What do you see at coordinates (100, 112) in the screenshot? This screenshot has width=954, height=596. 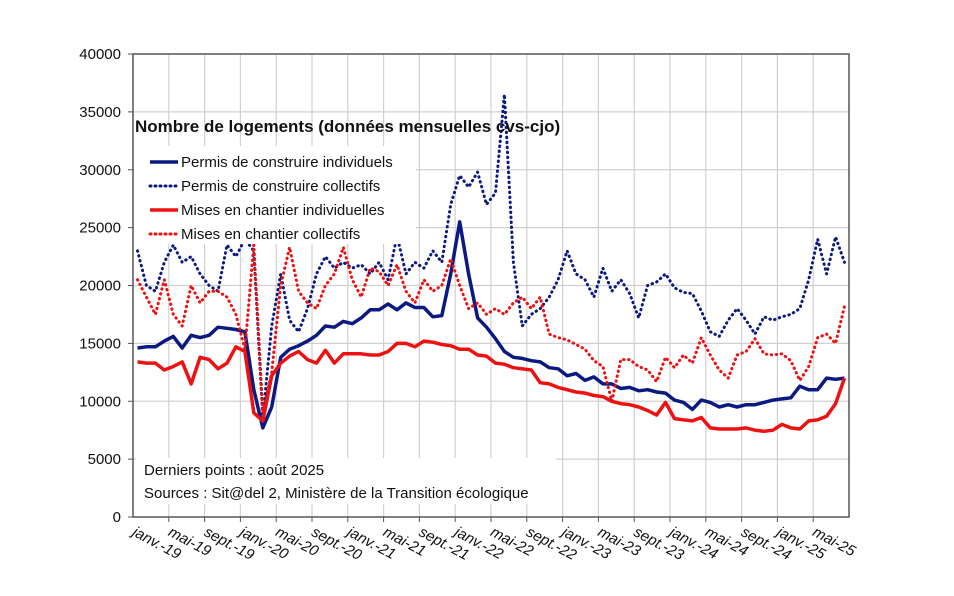 I see `y-tick-label: 35000` at bounding box center [100, 112].